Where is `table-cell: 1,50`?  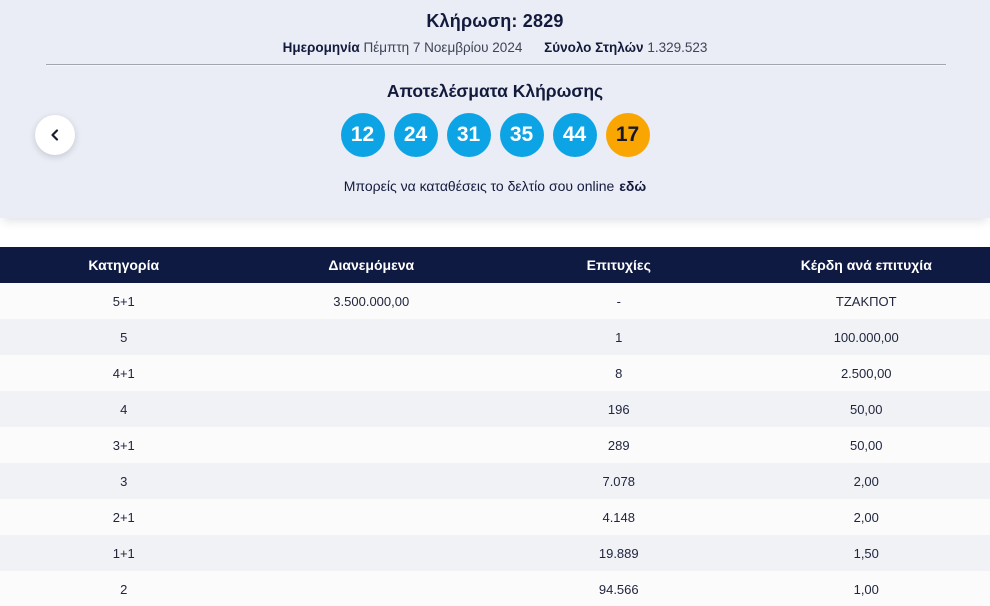 table-cell: 1,50 is located at coordinates (866, 553).